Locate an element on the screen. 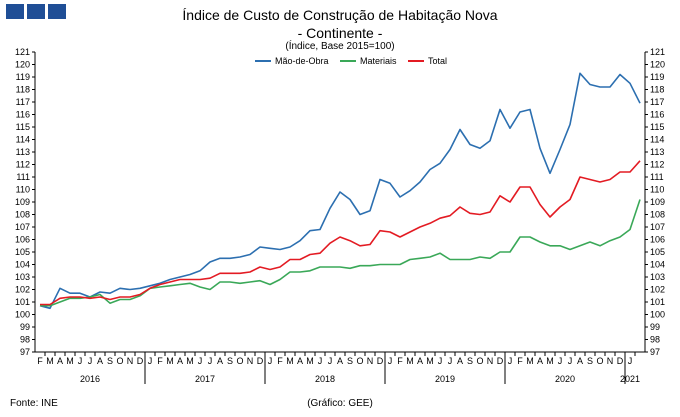  y-tick-label-right: 118 is located at coordinates (657, 90).